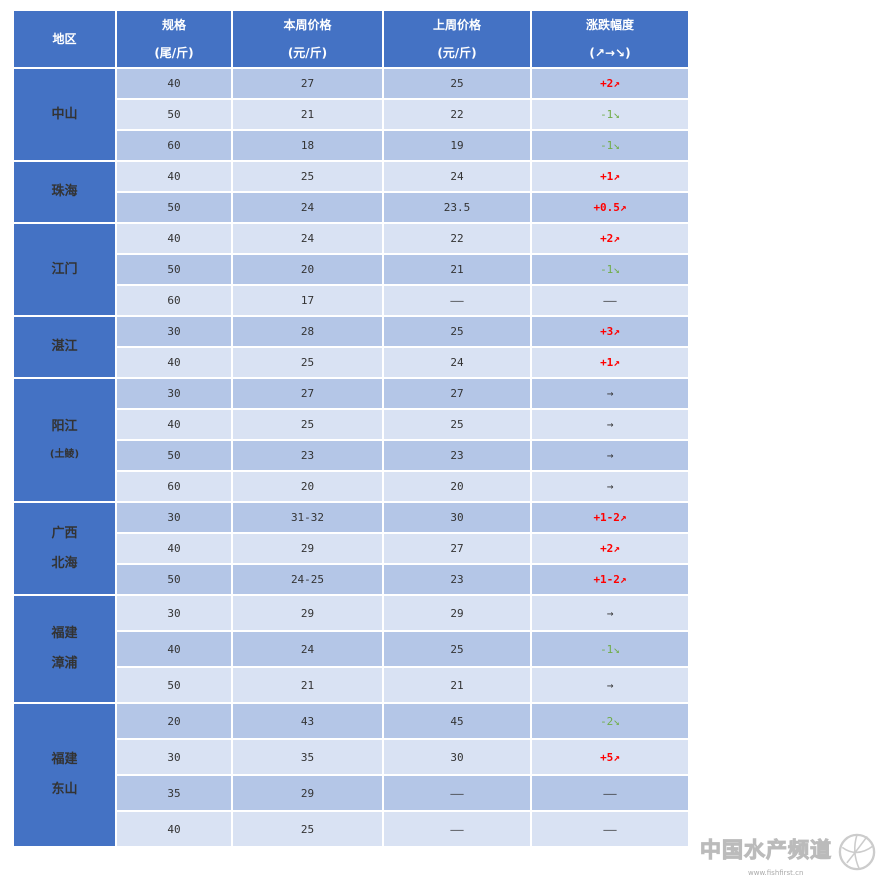 The width and height of the screenshot is (880, 883). I want to click on change-cell: +3↗, so click(610, 331).